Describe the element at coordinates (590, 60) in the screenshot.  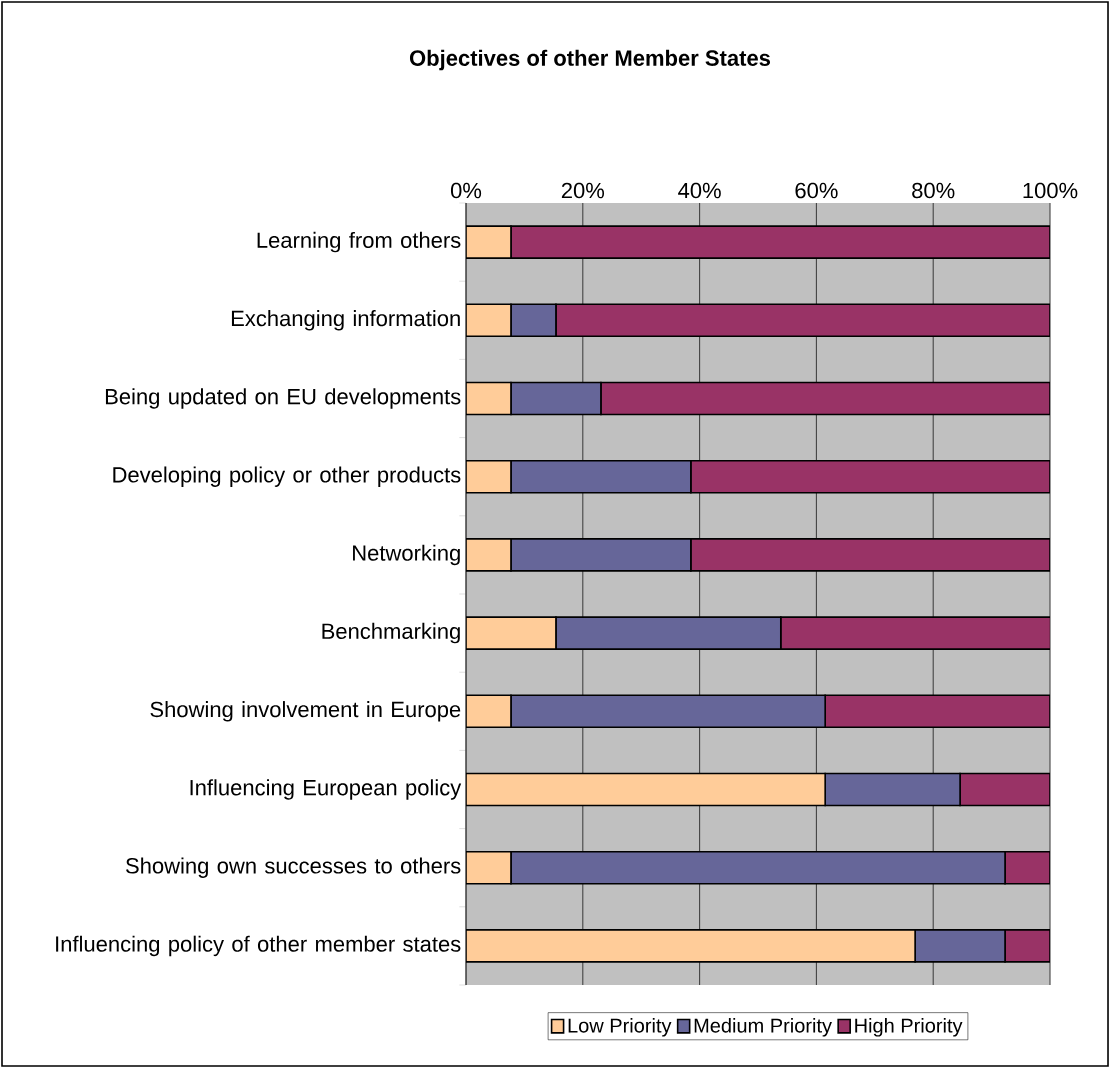
I see `chart-title: Objectives of other Member States` at that location.